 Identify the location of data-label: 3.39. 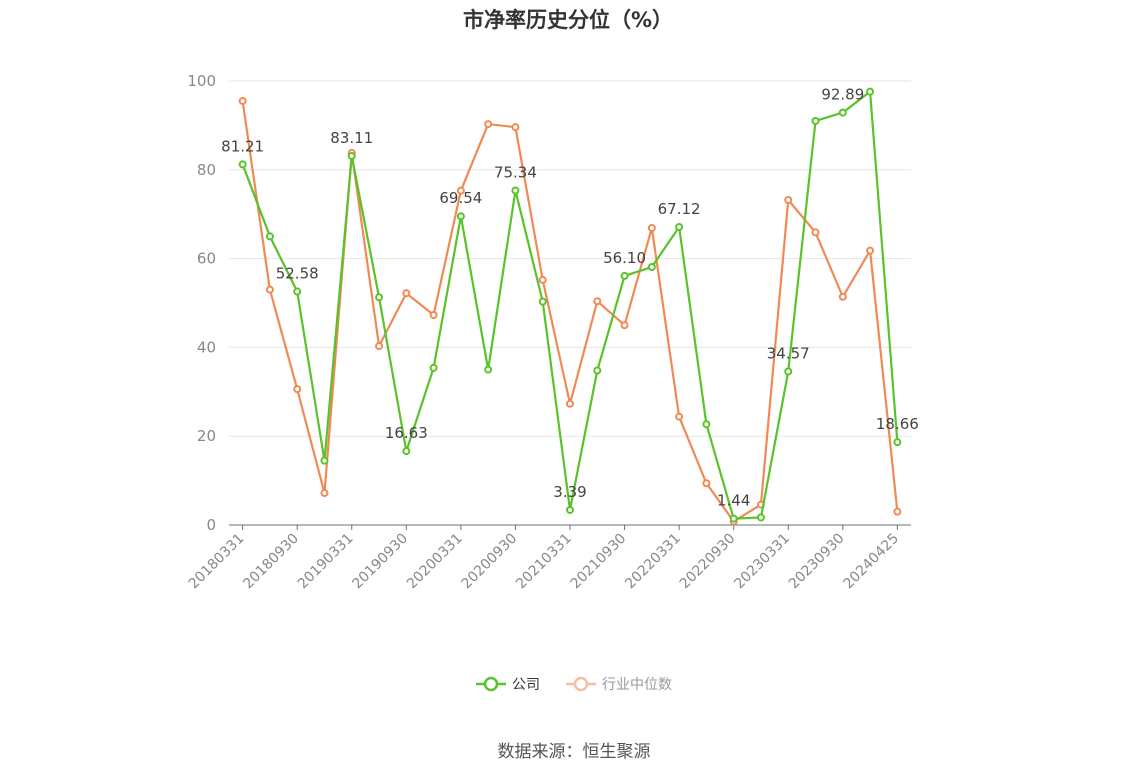
(569, 492).